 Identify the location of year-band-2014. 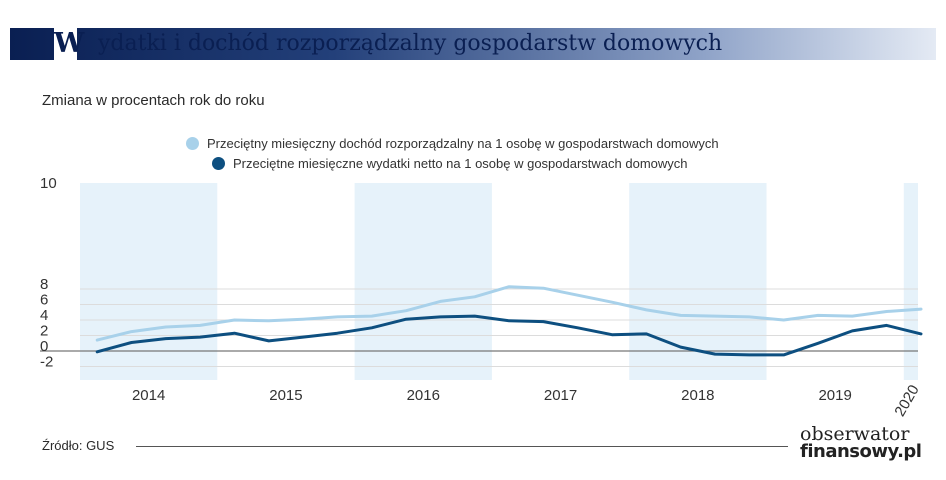
(149, 281).